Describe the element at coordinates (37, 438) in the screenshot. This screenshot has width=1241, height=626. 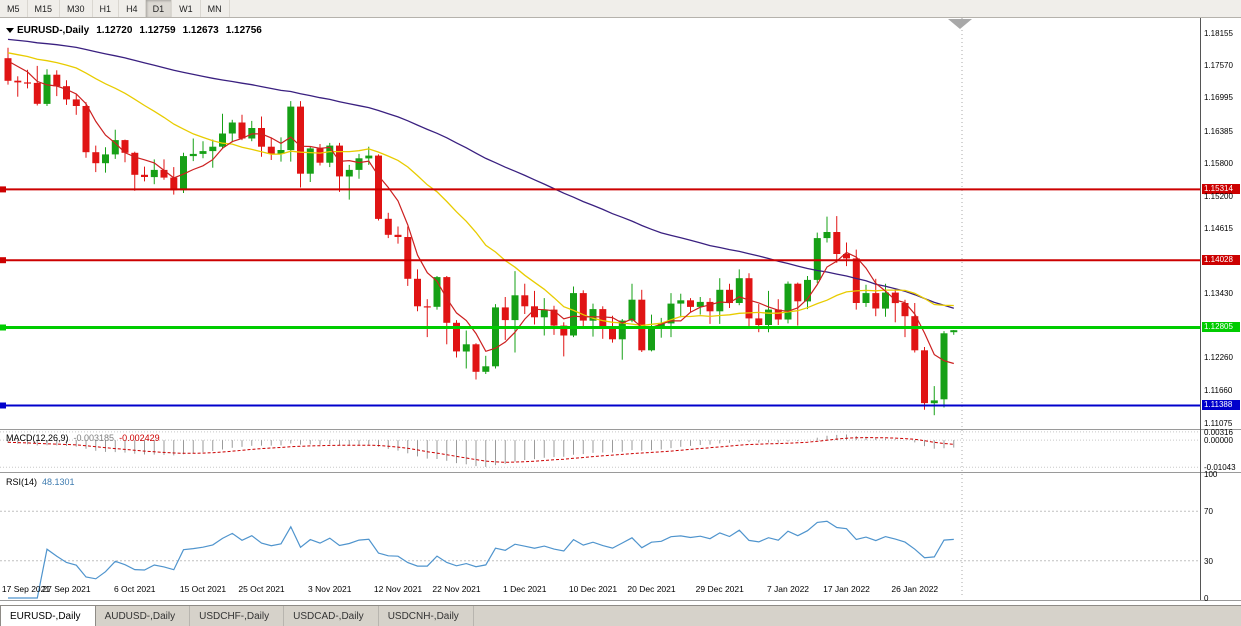
I see `macd-name: MACD(12,26,9)` at that location.